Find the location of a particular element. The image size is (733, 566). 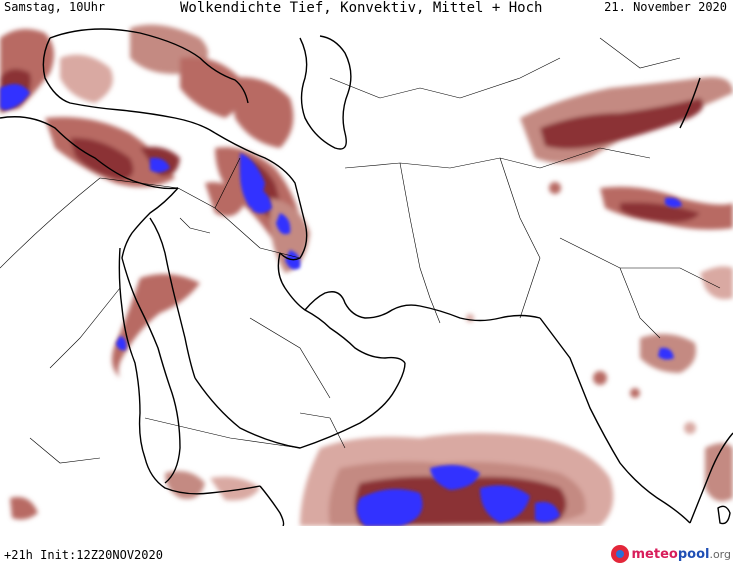

forecast-date: 21. November 2020 is located at coordinates (665, 7).